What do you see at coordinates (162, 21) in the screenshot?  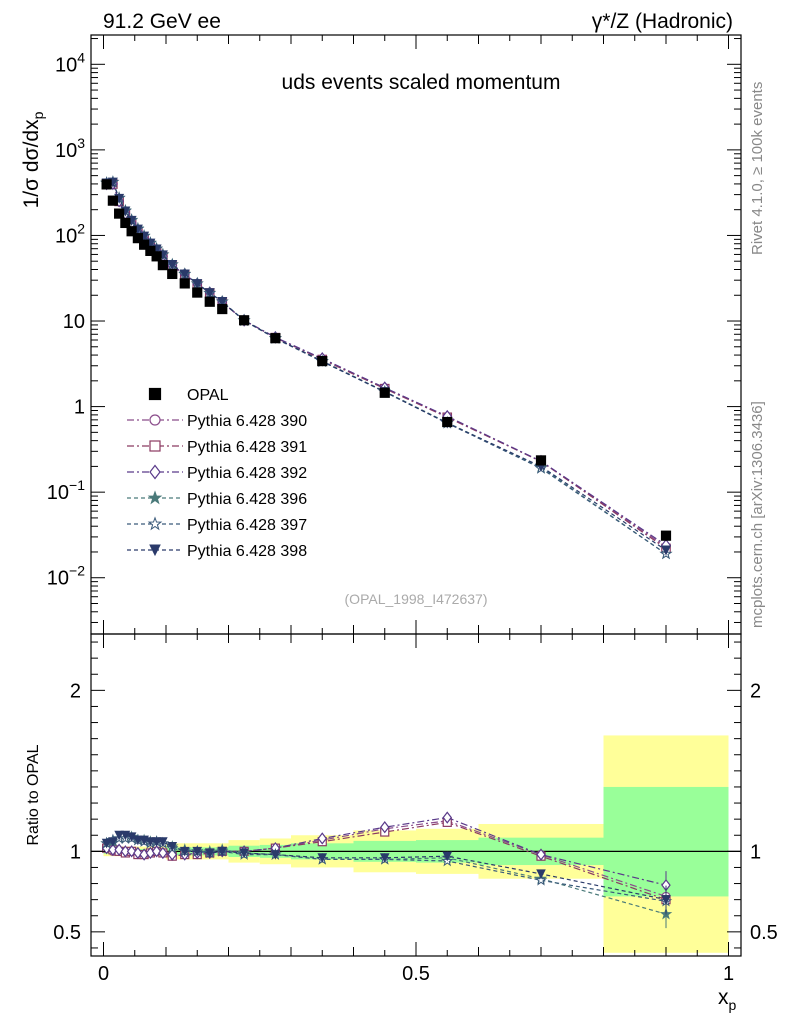 I see `header-energy: 91.2 GeV ee` at bounding box center [162, 21].